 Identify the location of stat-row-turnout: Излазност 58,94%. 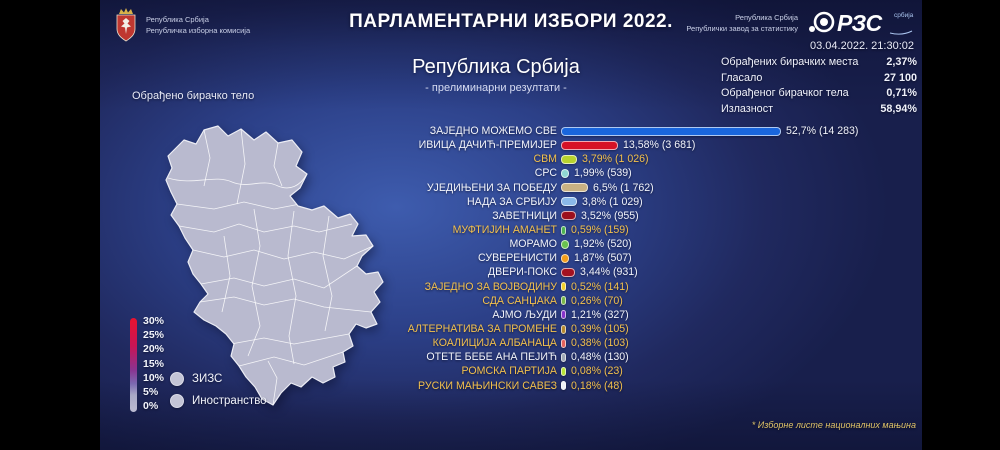
(819, 111).